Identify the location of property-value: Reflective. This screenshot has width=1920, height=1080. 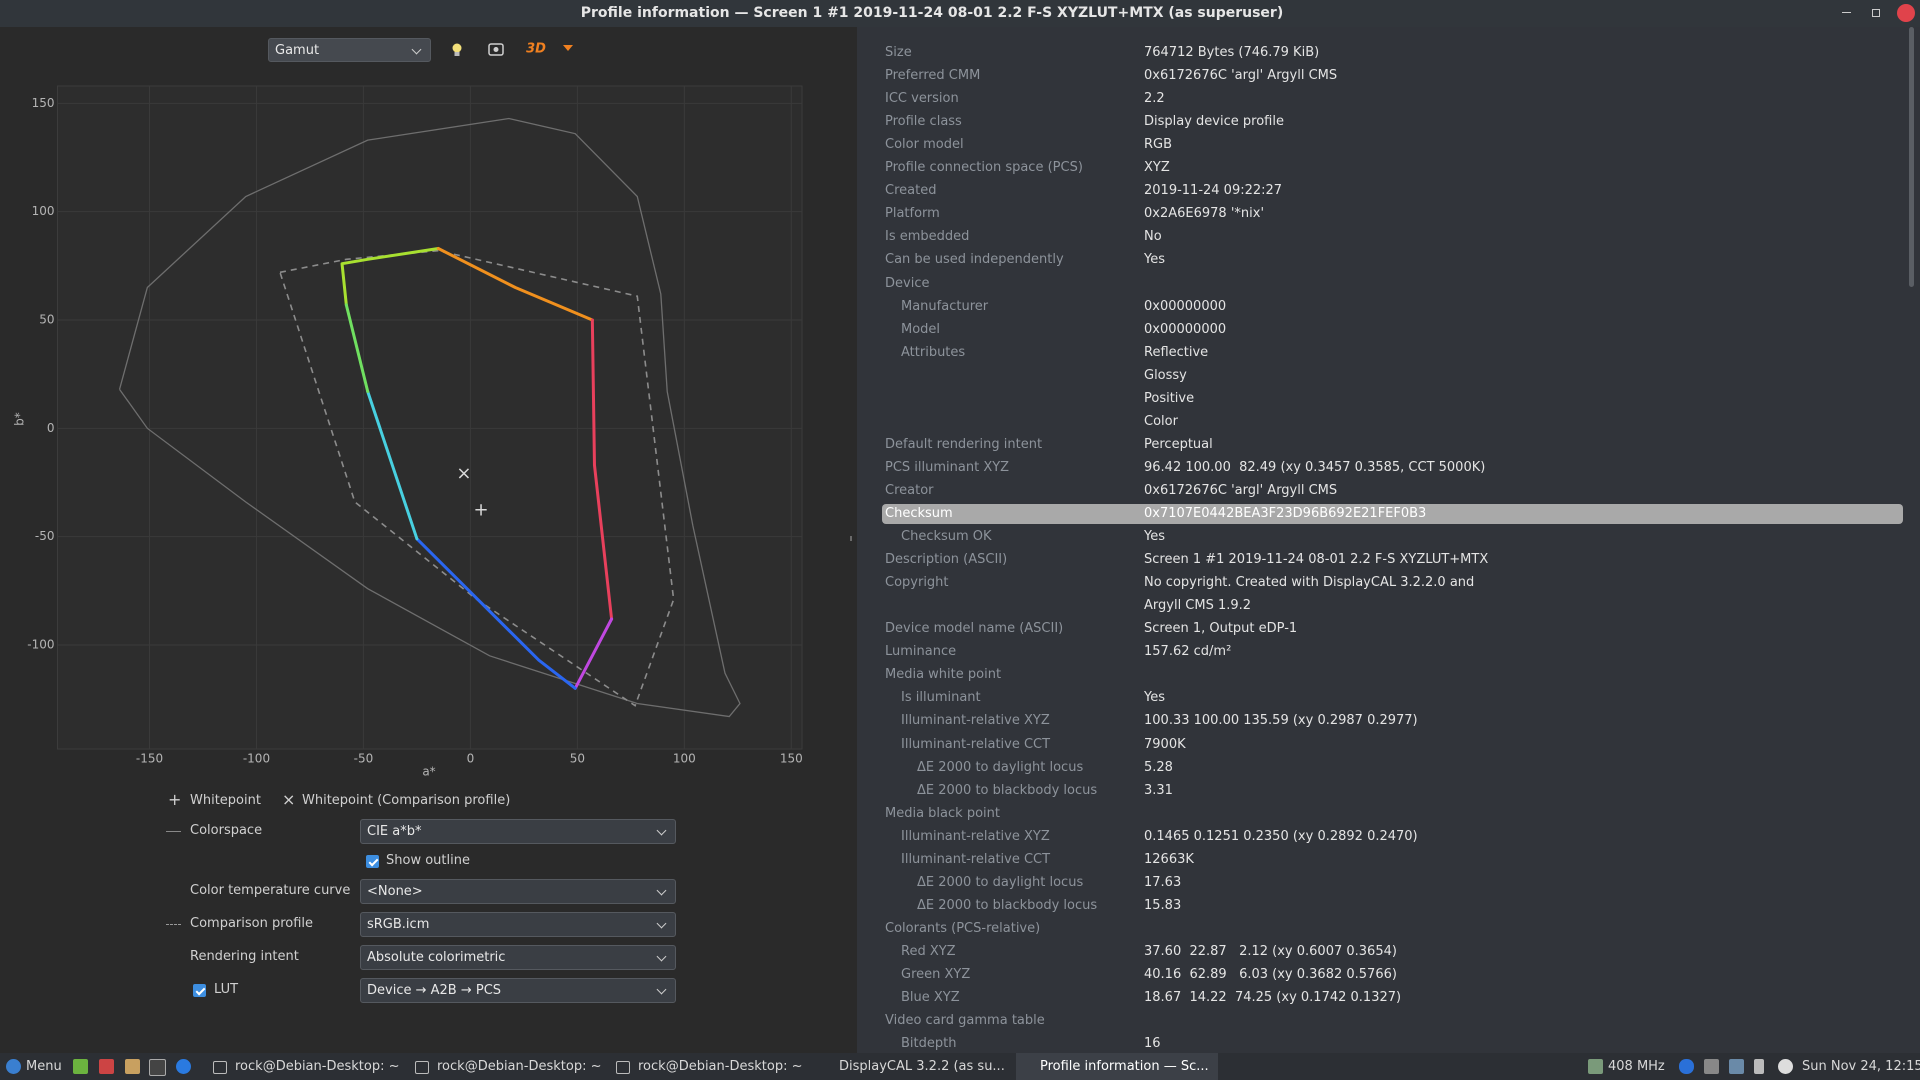
(1176, 352).